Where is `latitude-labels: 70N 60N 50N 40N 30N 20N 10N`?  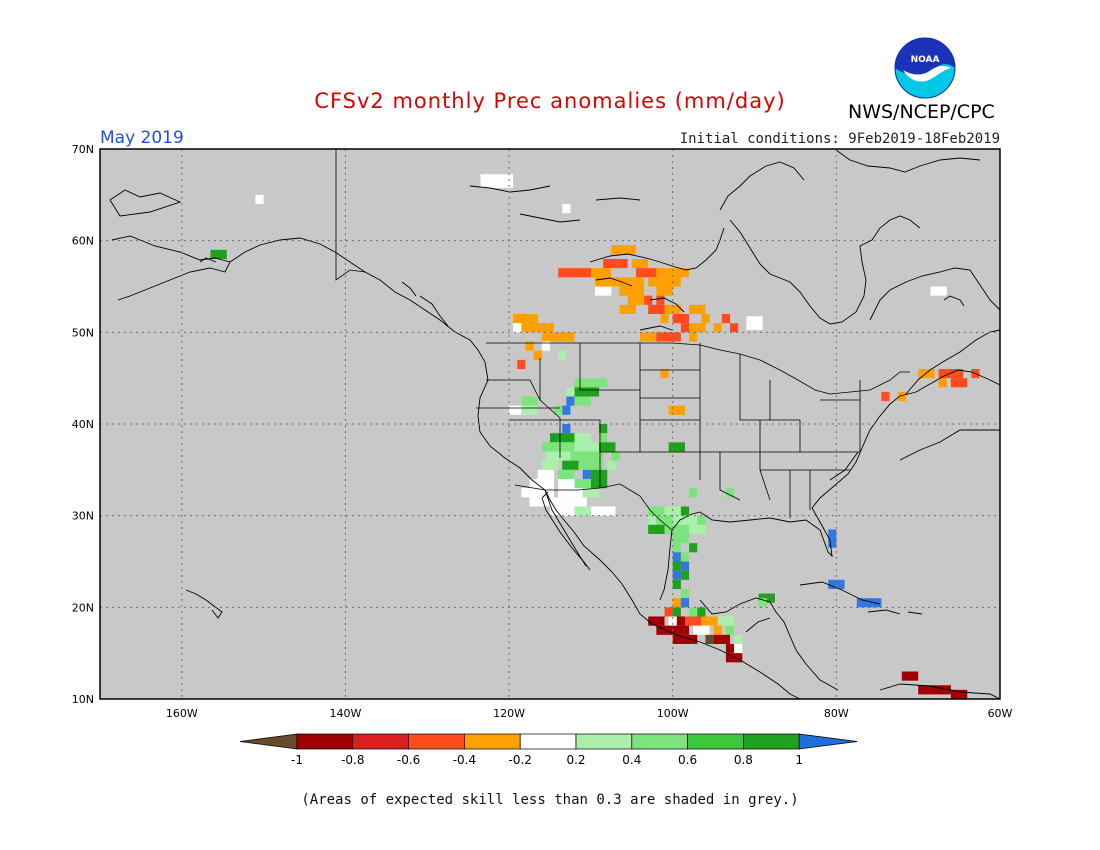 latitude-labels: 70N 60N 50N 40N 30N 20N 10N is located at coordinates (83, 424).